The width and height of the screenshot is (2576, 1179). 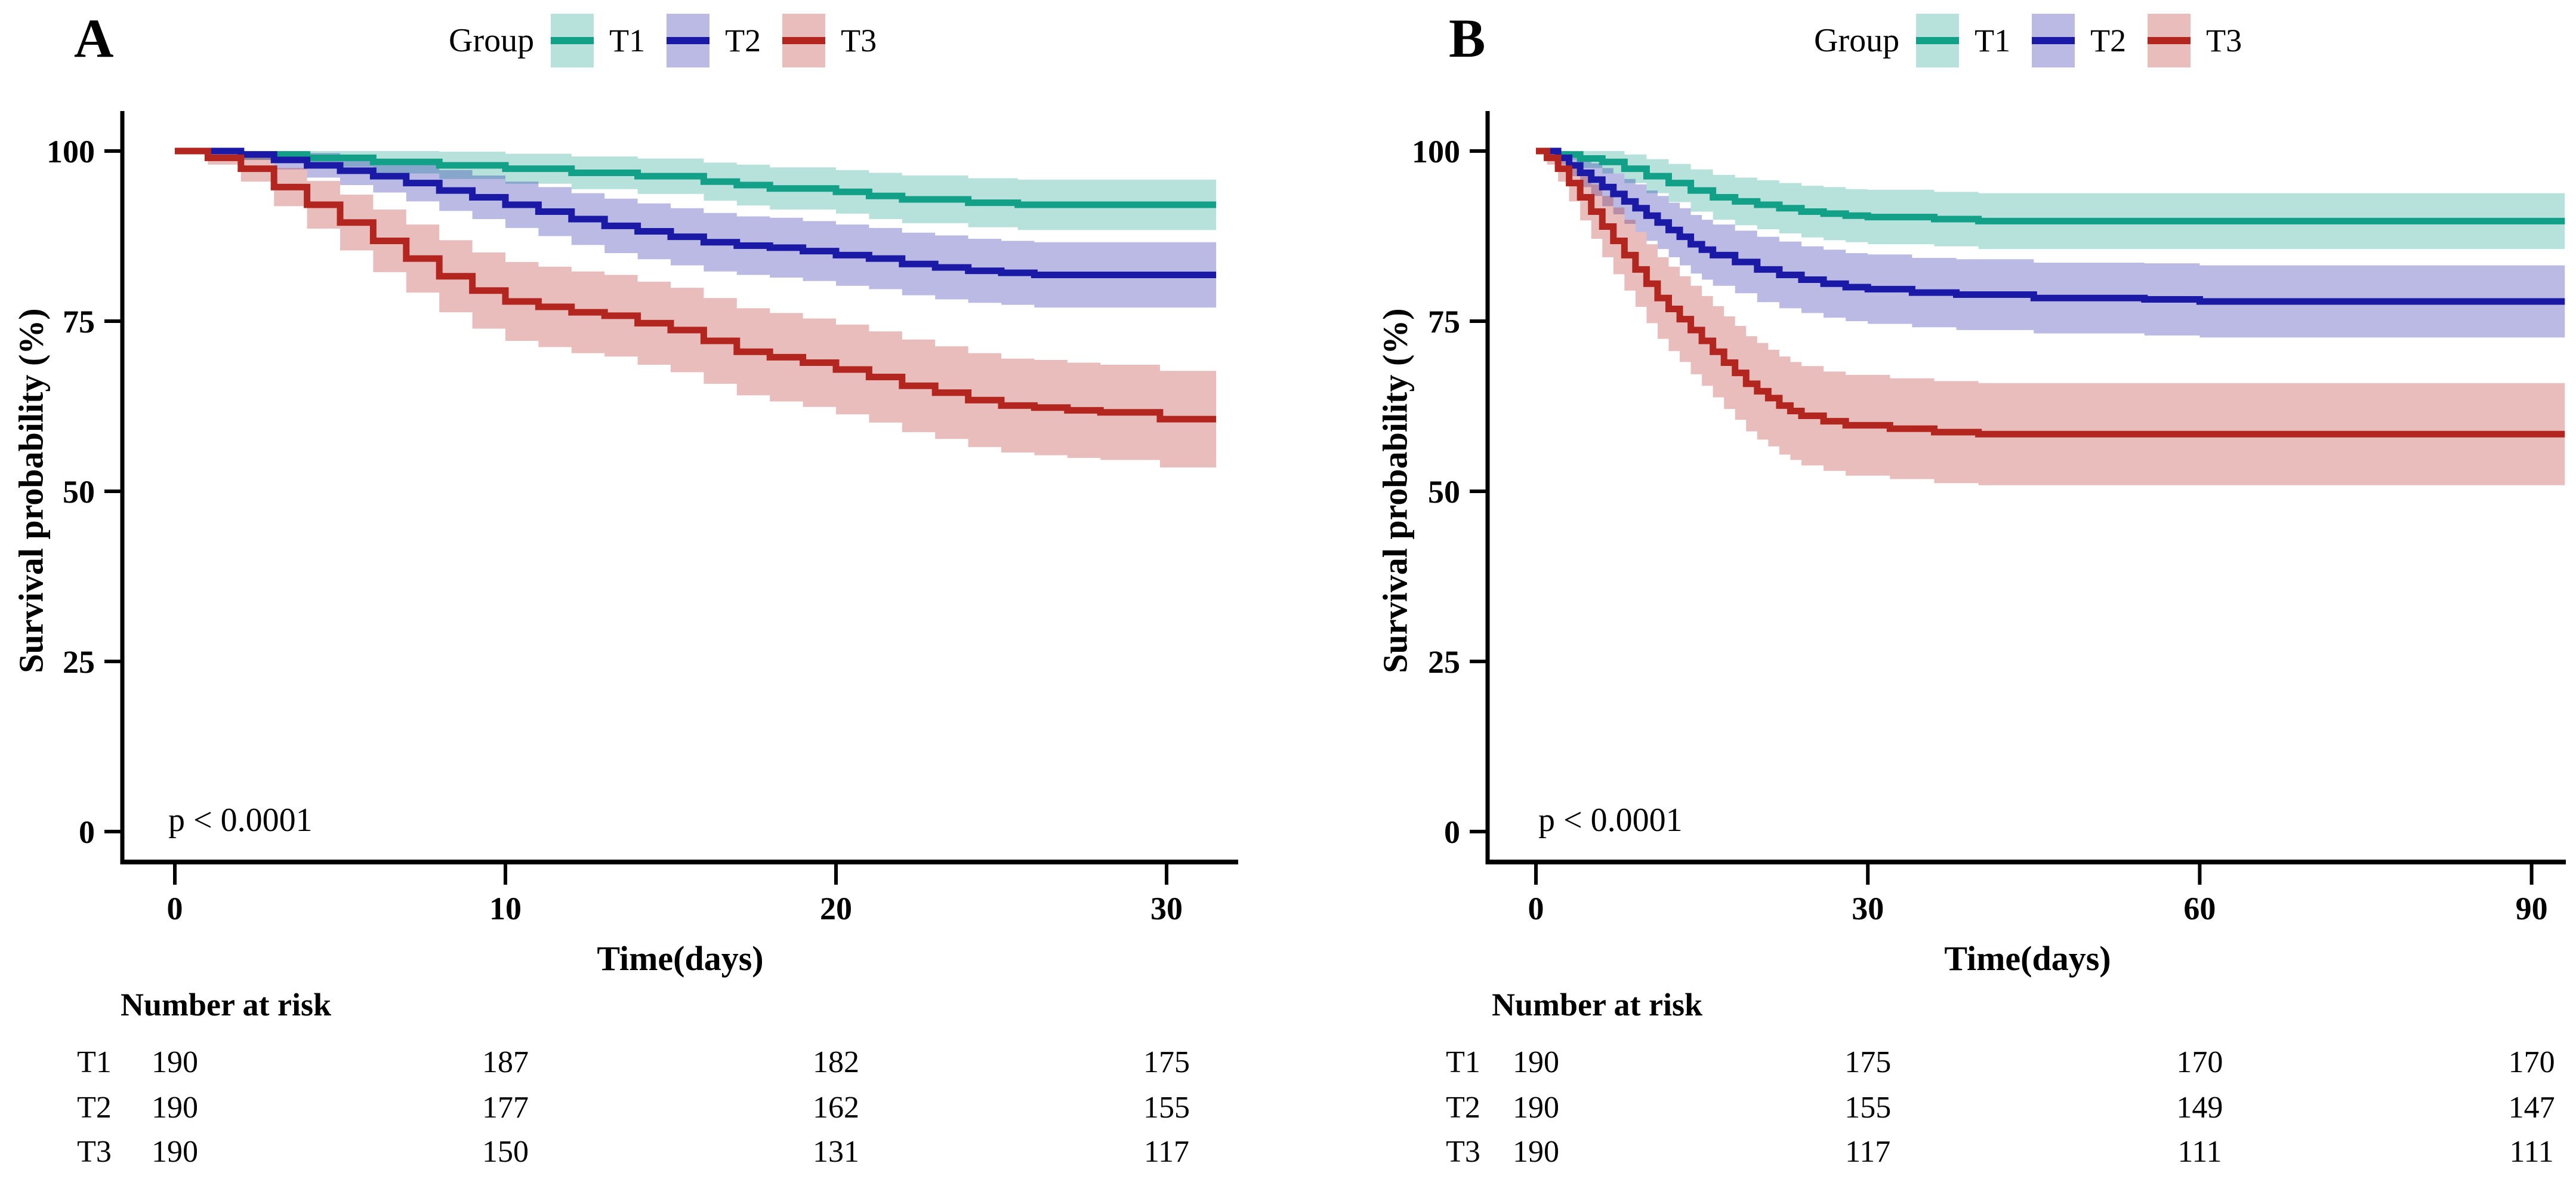 I want to click on risk-count: 162, so click(x=836, y=1108).